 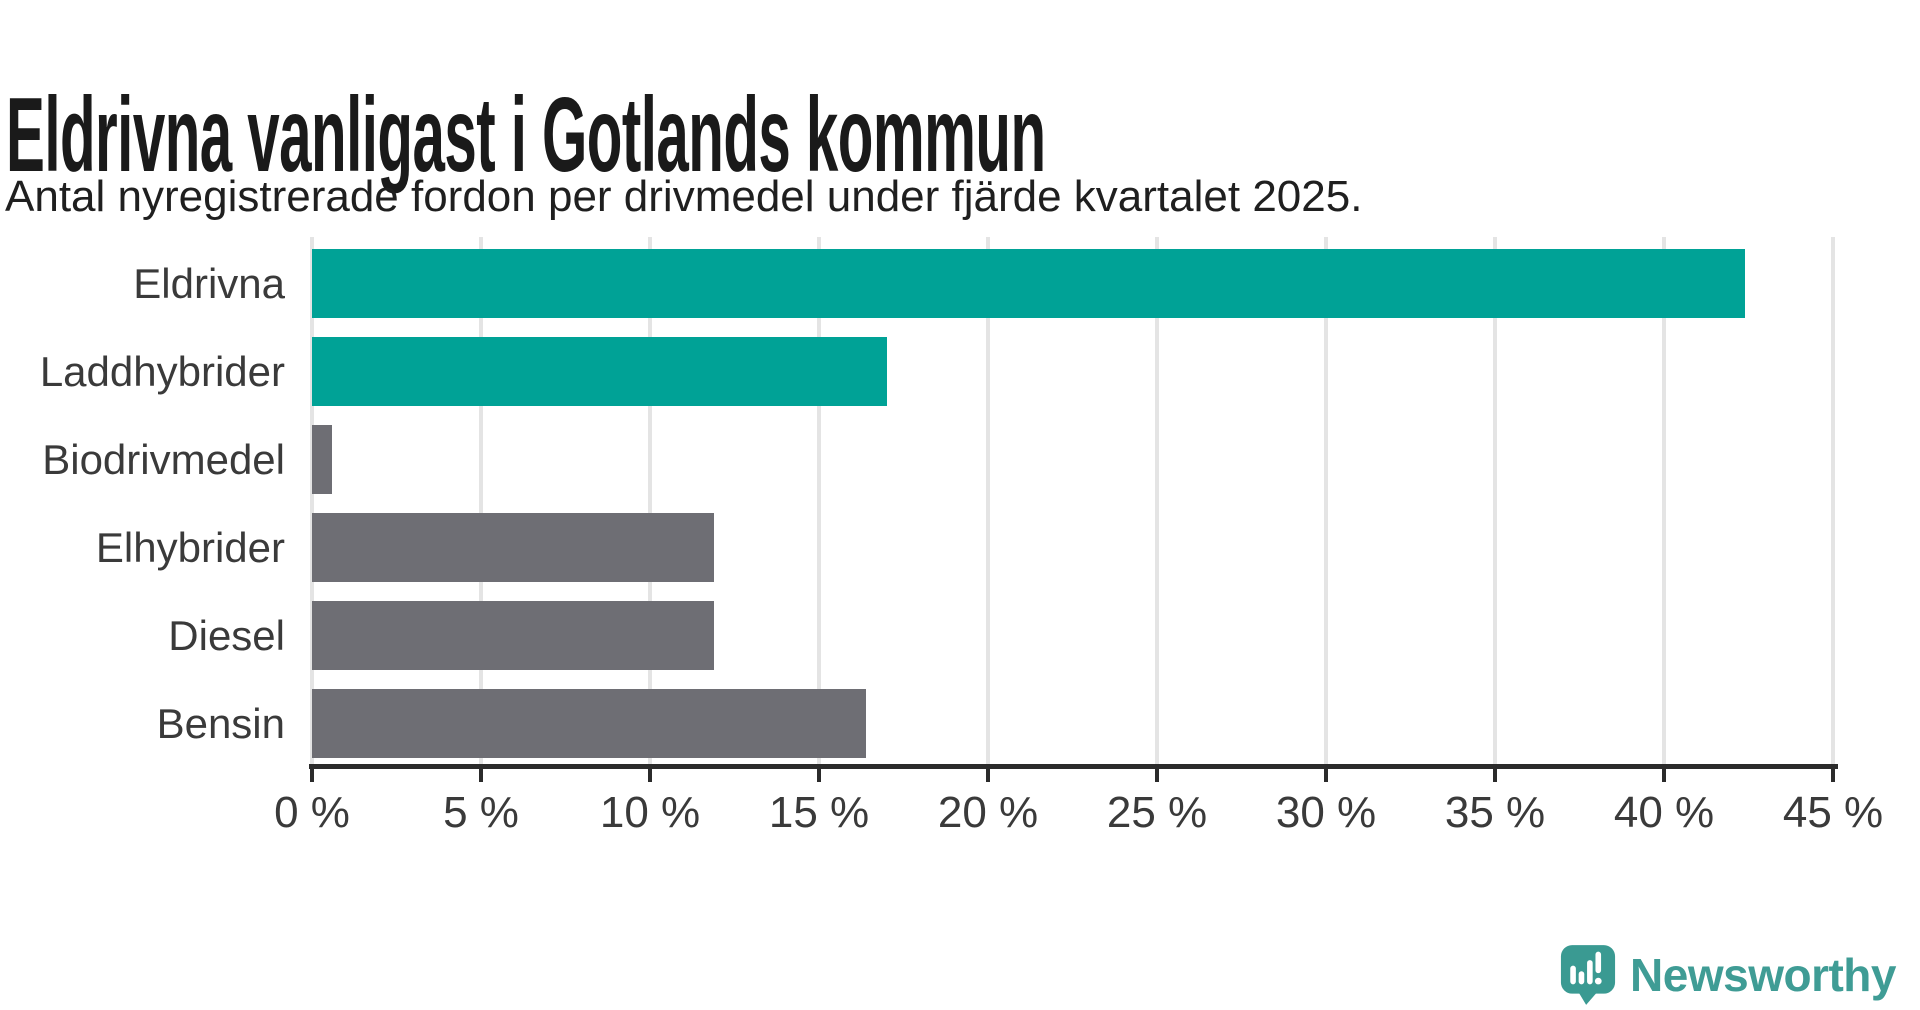 What do you see at coordinates (1326, 812) in the screenshot?
I see `x-axis-tick-label: 30 %` at bounding box center [1326, 812].